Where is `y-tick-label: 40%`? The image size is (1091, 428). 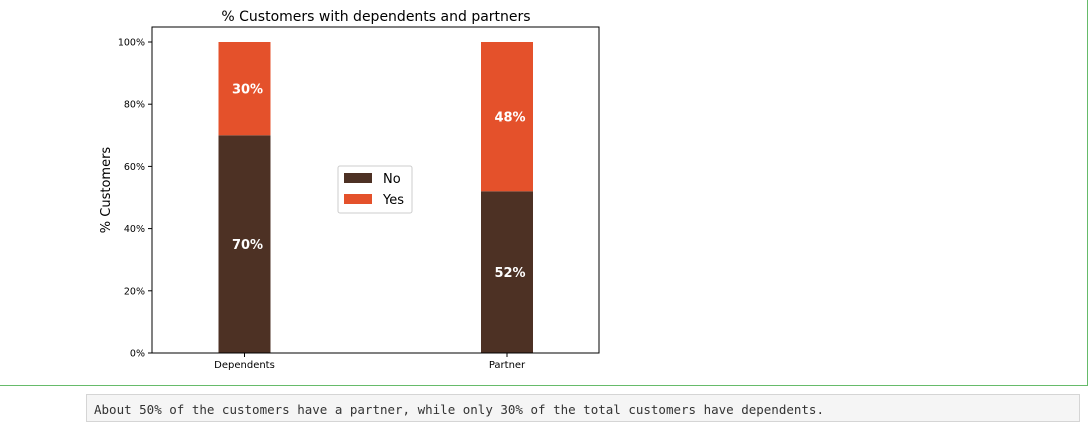 y-tick-label: 40% is located at coordinates (134, 229).